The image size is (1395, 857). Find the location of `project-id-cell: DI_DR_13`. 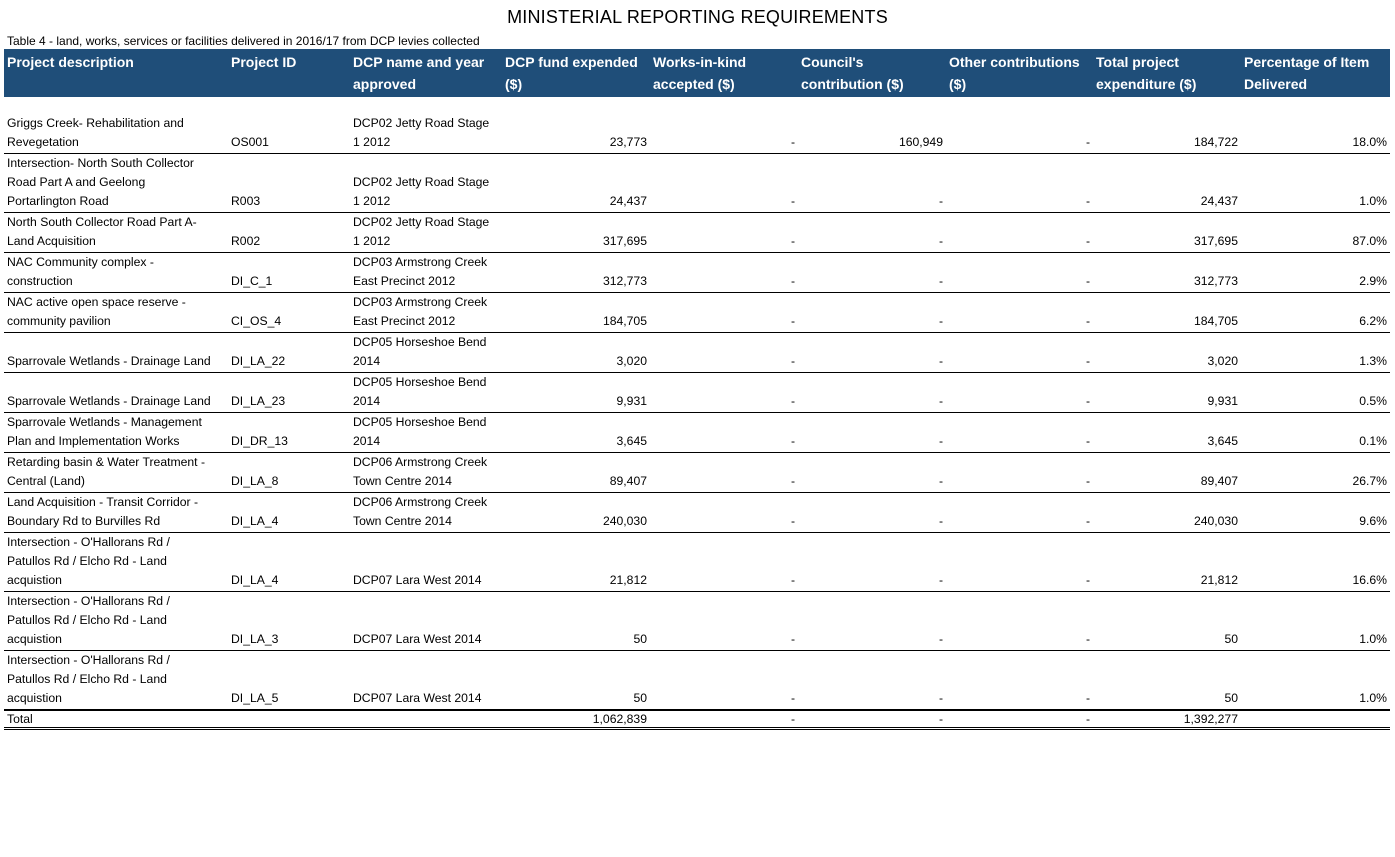

project-id-cell: DI_DR_13 is located at coordinates (289, 432).